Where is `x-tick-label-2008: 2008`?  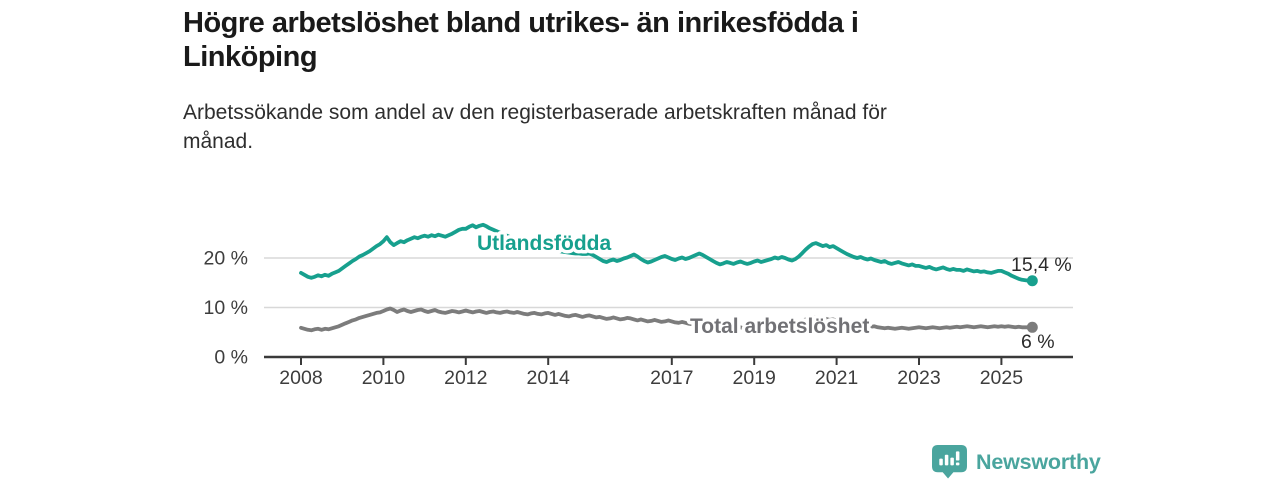
x-tick-label-2008: 2008 is located at coordinates (300, 378).